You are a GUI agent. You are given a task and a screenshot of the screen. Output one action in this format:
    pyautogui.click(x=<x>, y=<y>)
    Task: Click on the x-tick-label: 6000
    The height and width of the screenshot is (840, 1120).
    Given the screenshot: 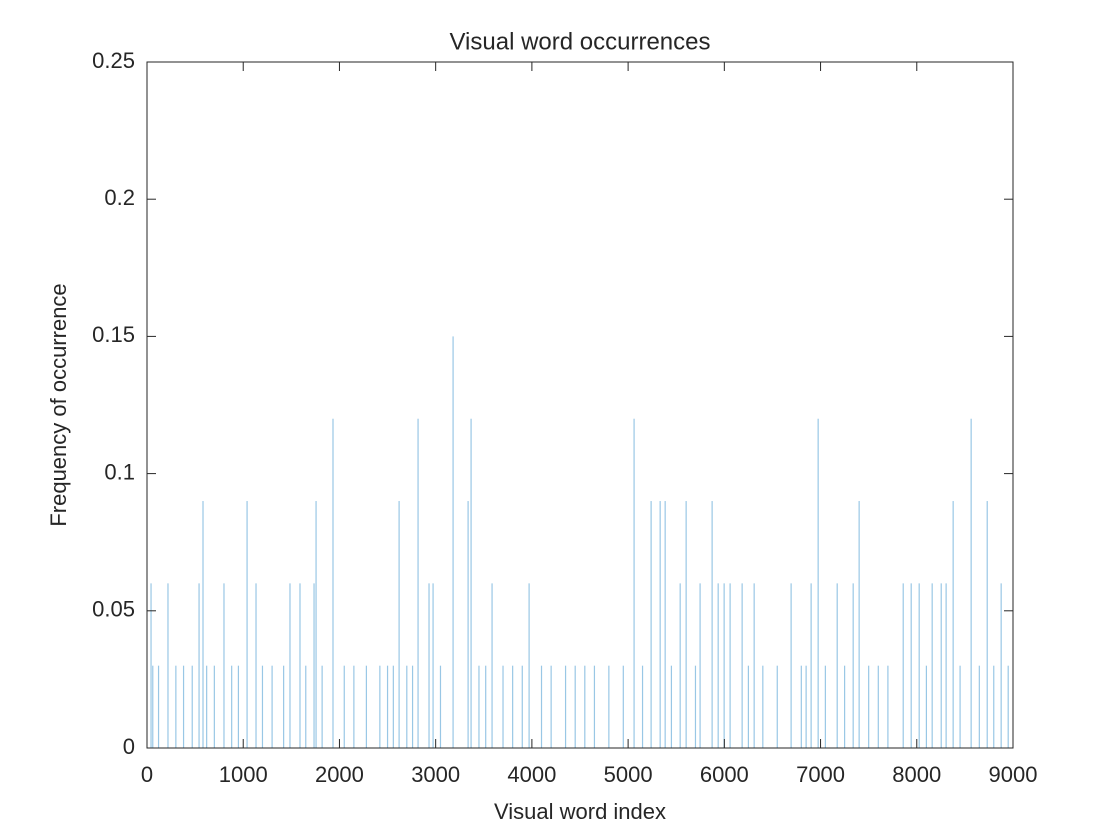 What is the action you would take?
    pyautogui.click(x=724, y=774)
    